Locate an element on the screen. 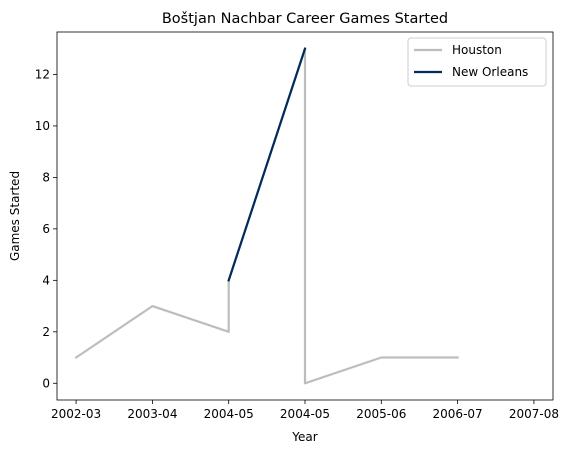 Image resolution: width=566 pixels, height=454 pixels. y-tick-label: 0 is located at coordinates (46, 383).